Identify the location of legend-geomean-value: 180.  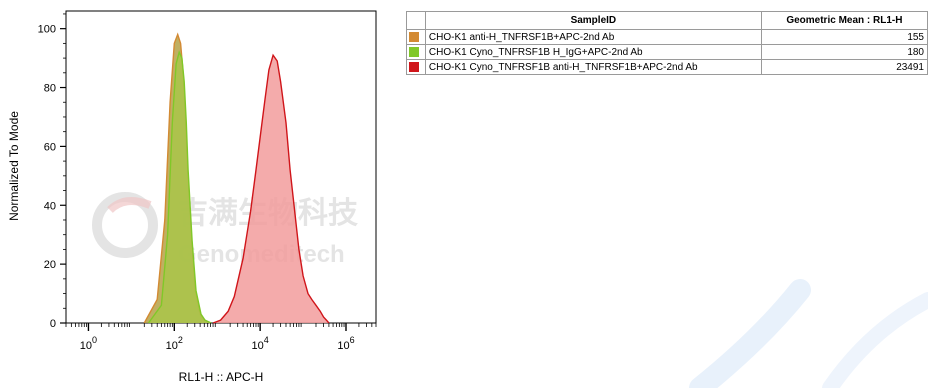
(844, 52).